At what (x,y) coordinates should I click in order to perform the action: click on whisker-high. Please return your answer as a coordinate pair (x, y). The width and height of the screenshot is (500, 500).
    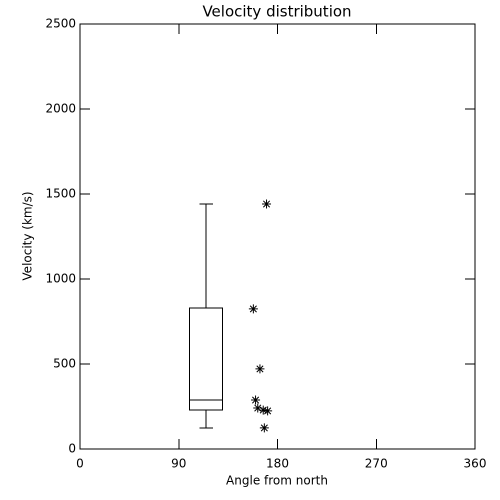
    Looking at the image, I should click on (206, 256).